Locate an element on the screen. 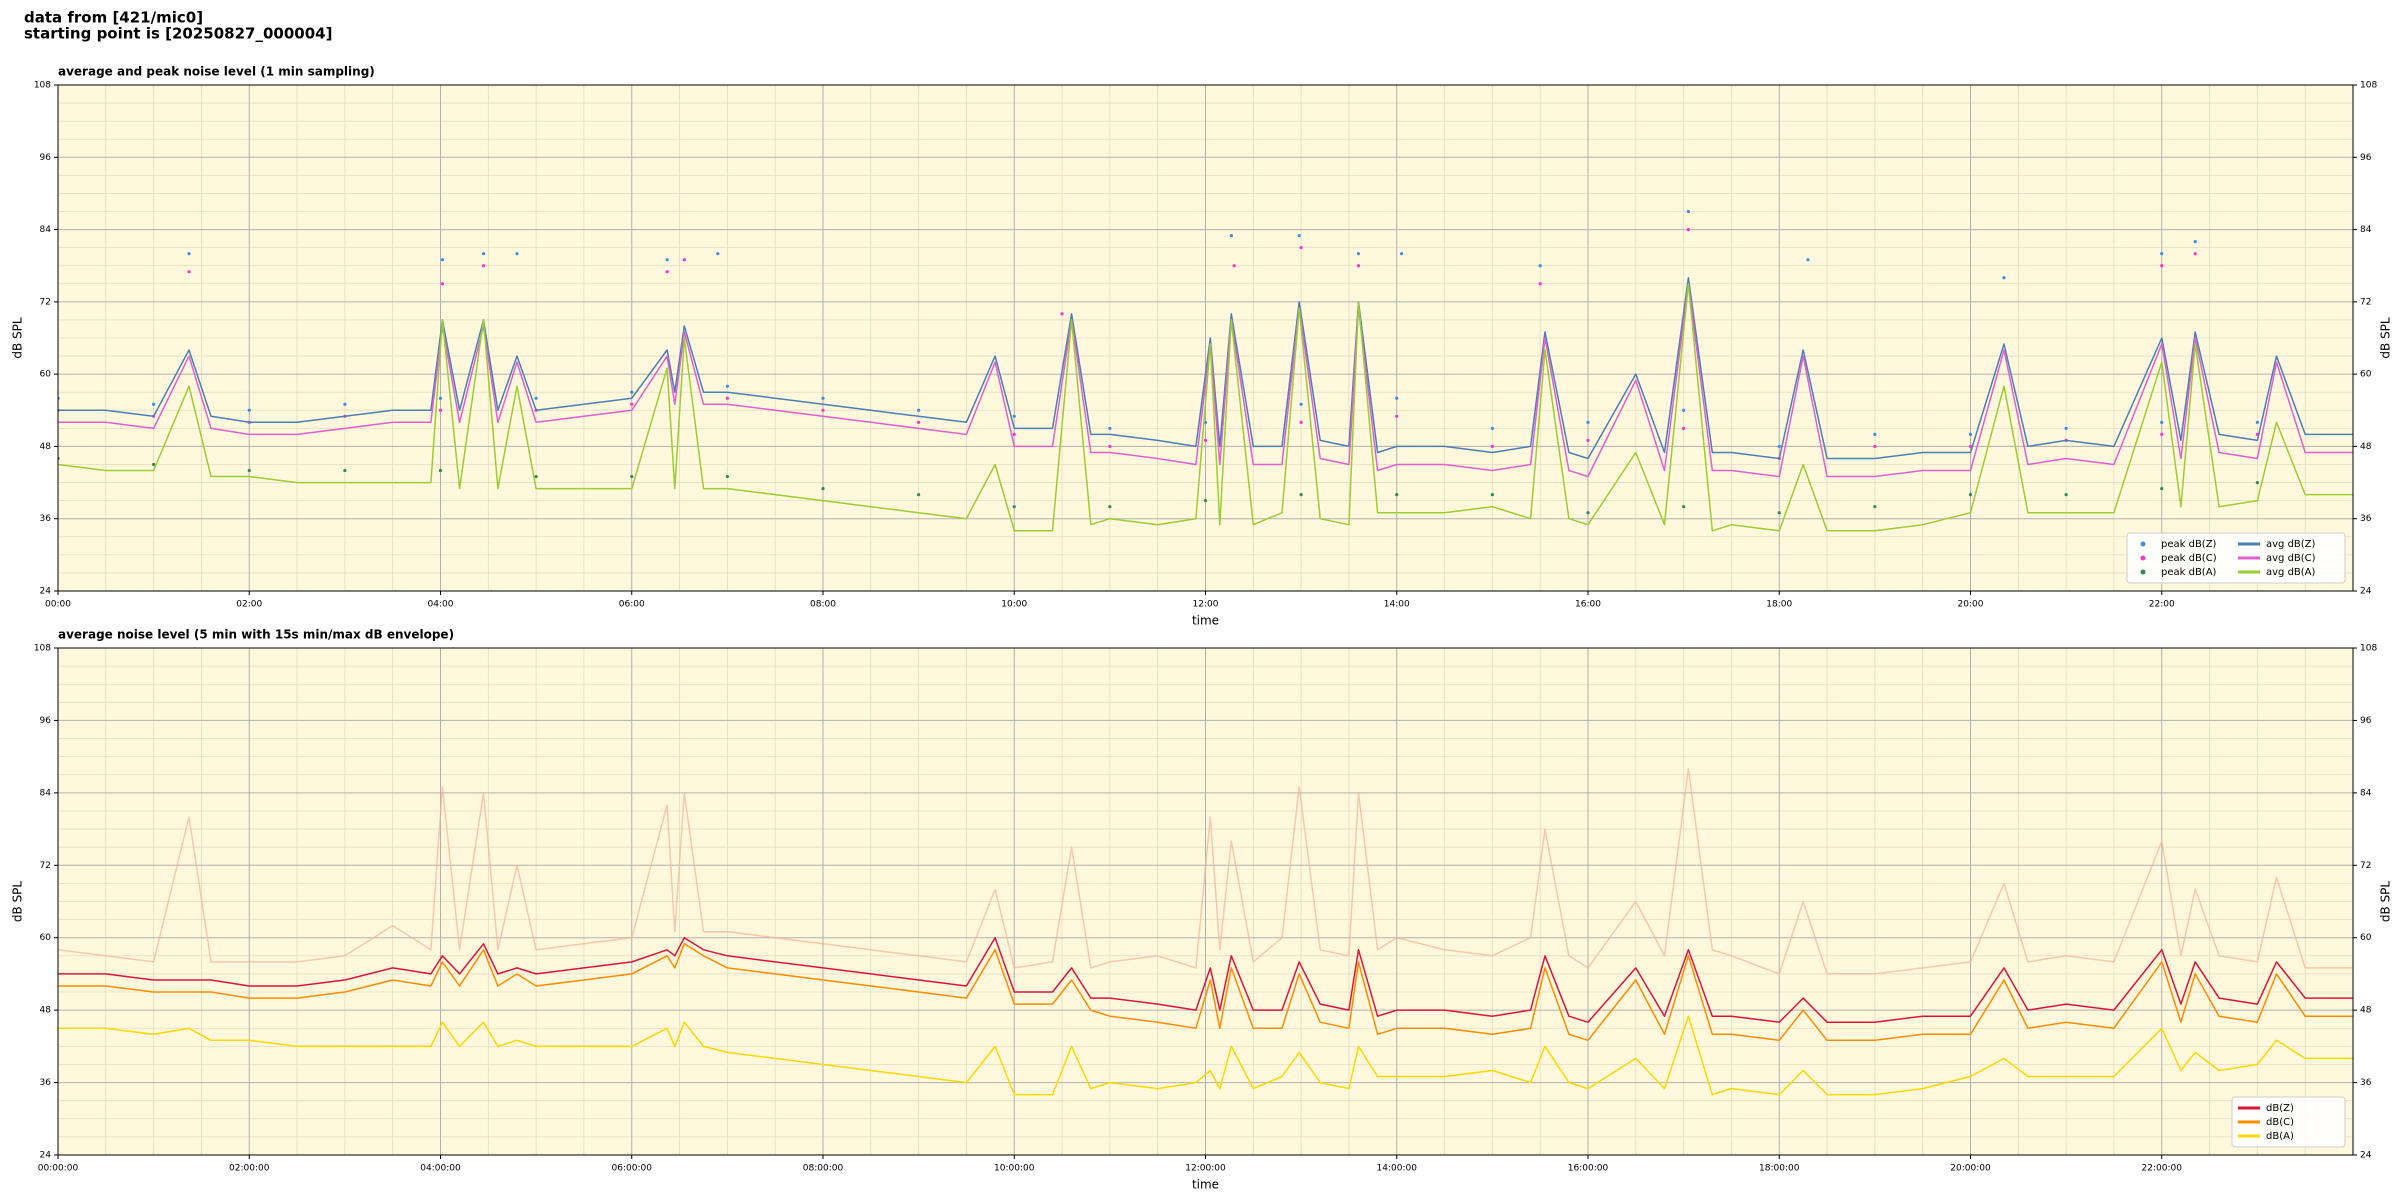 The image size is (2400, 1200). x-tick-label: 02:00:00 is located at coordinates (249, 1169).